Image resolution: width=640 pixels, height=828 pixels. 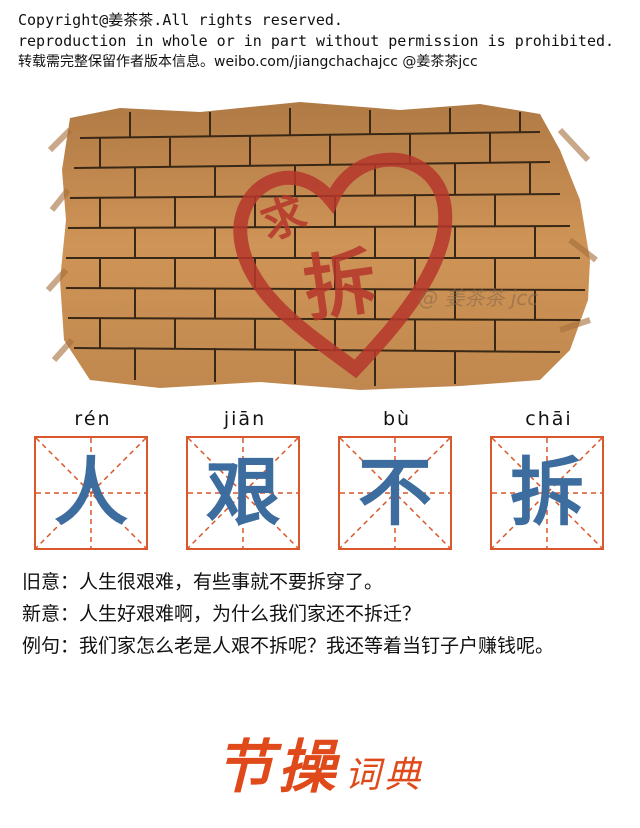 What do you see at coordinates (478, 298) in the screenshot?
I see `watermark: @ 姜茶茶 jcc` at bounding box center [478, 298].